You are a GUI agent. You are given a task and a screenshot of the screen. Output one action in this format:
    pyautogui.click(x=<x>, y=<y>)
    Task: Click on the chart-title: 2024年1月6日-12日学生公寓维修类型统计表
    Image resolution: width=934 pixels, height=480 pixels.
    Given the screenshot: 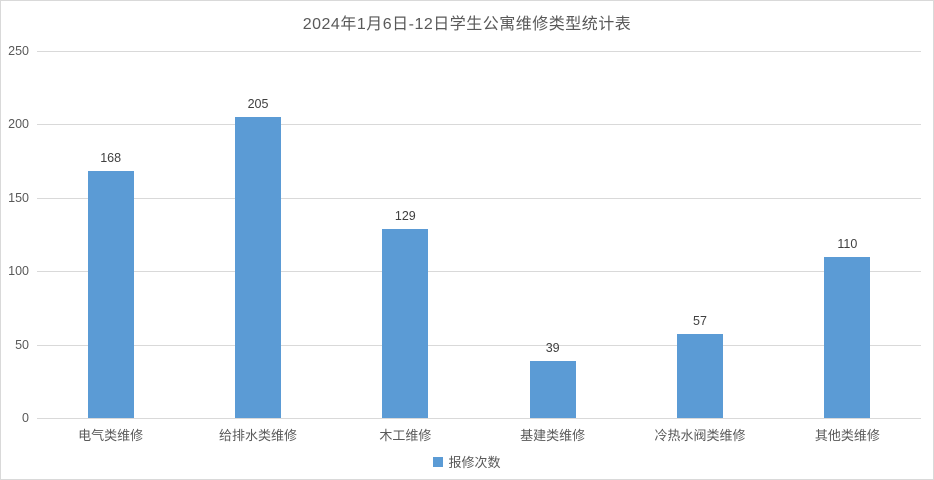 What is the action you would take?
    pyautogui.click(x=467, y=24)
    